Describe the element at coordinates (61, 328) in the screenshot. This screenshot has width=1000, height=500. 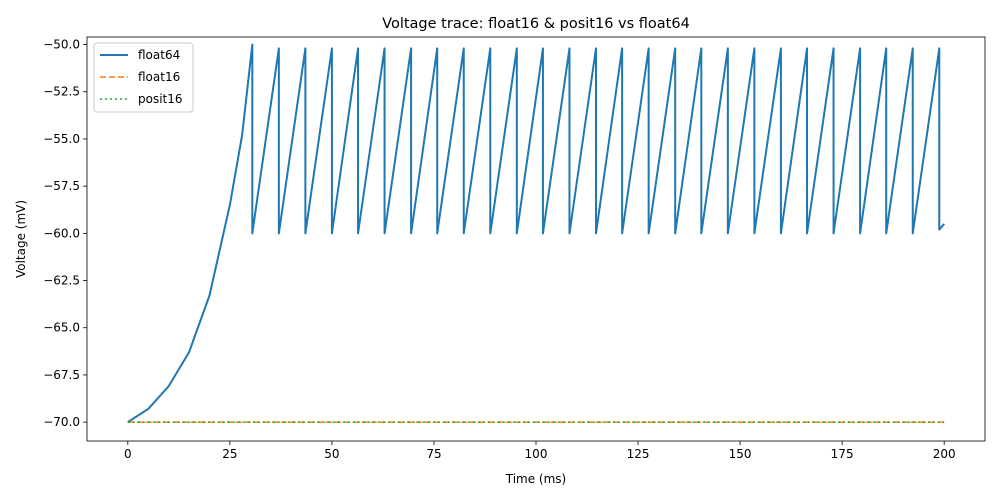
I see `y-tick-label: −65.0` at that location.